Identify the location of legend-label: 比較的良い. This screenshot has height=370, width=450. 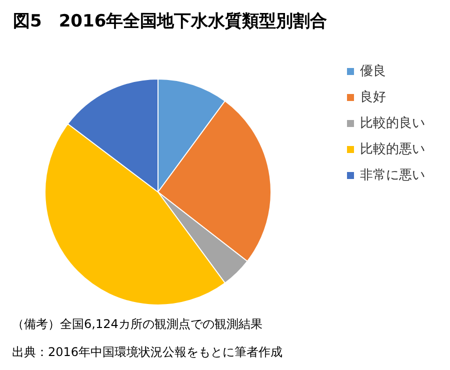
(392, 123).